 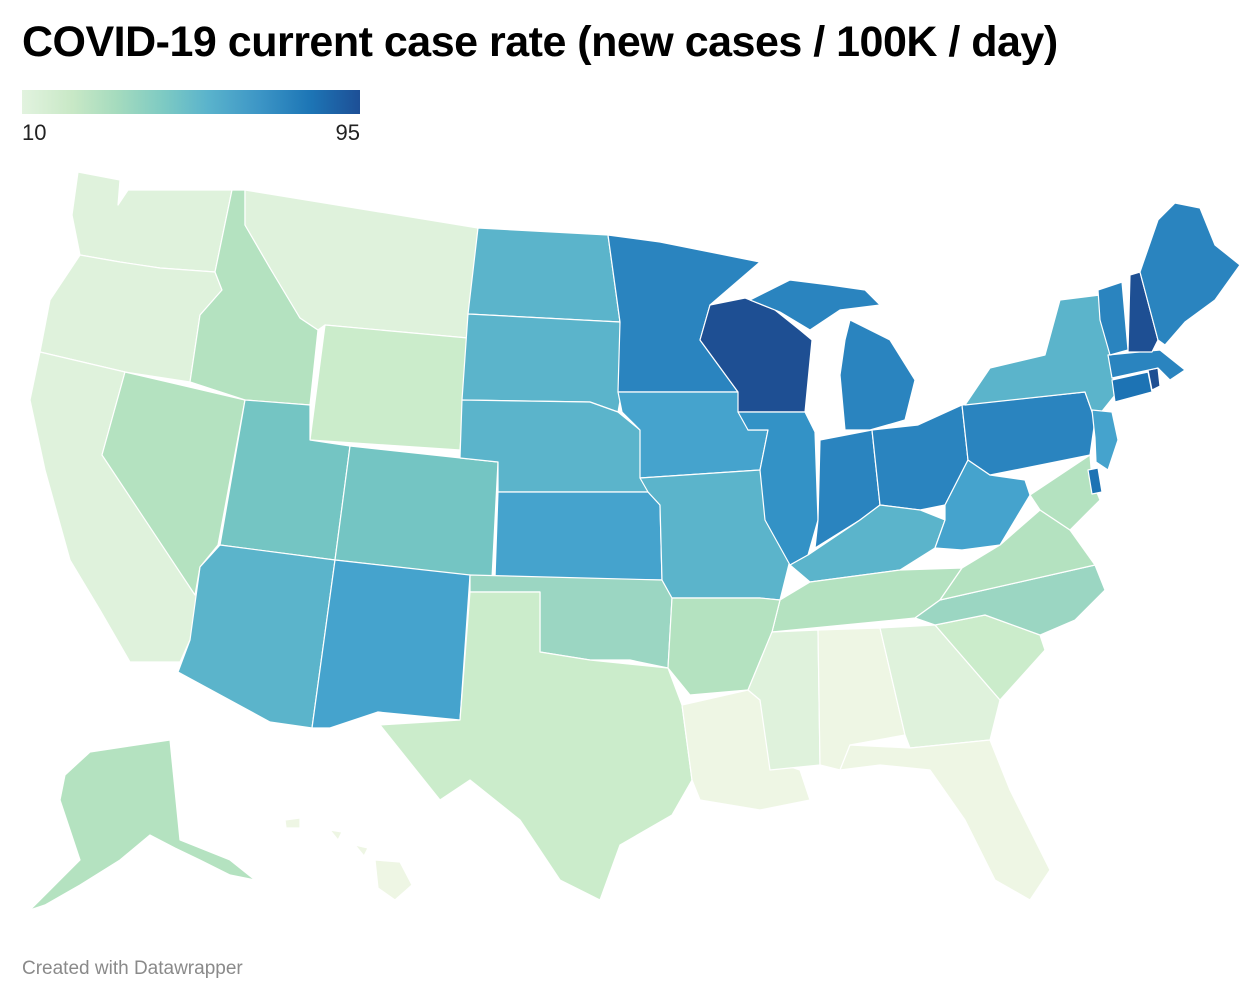 I want to click on credit-text: Created with Datawrapper, so click(x=132, y=968).